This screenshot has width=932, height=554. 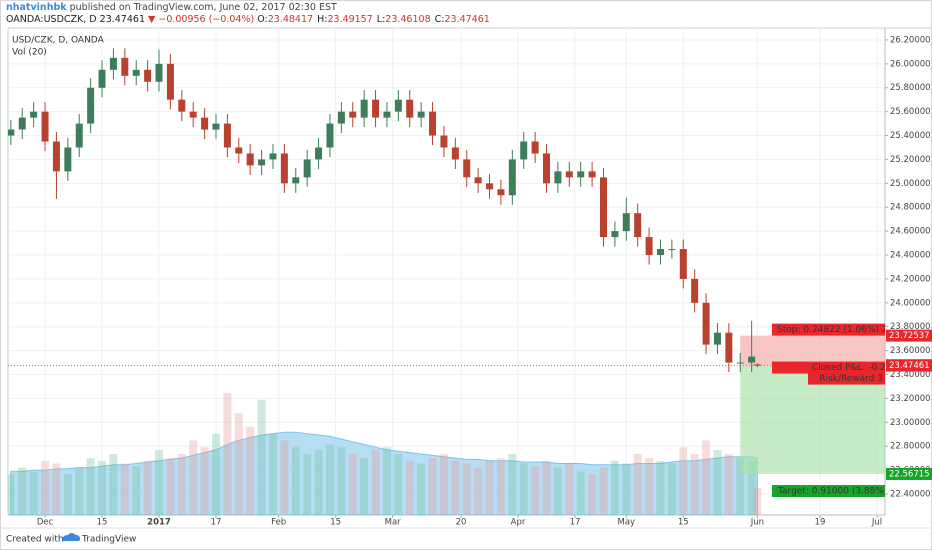 I want to click on y-tick-label: 24.60000, so click(x=910, y=232).